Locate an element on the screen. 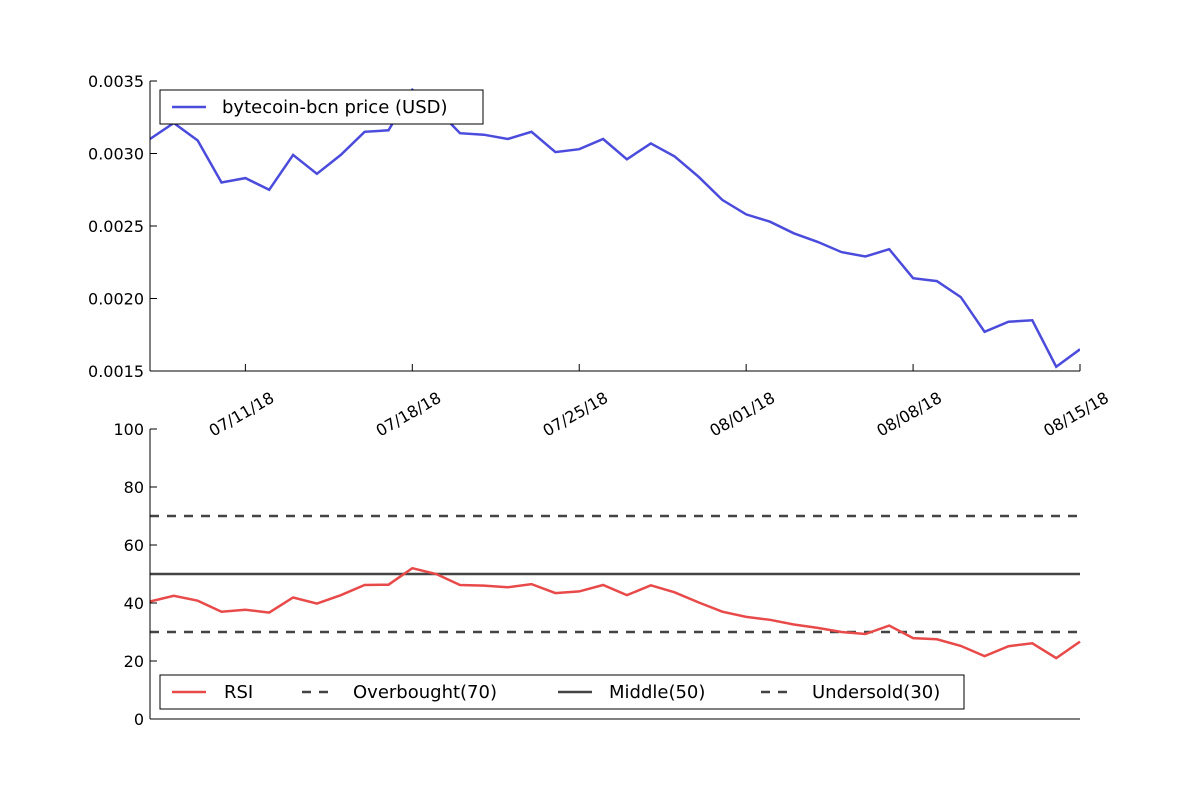  price-y-tick-label: 0.0020 is located at coordinates (116, 299).